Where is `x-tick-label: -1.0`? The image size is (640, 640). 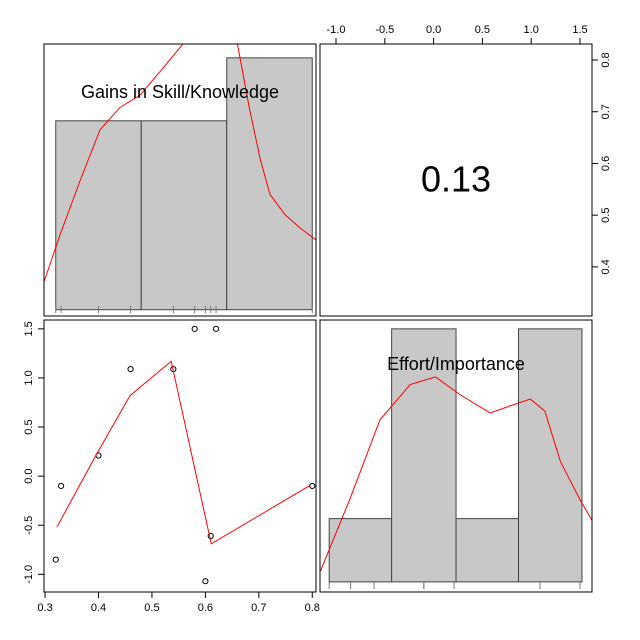 x-tick-label: -1.0 is located at coordinates (336, 30).